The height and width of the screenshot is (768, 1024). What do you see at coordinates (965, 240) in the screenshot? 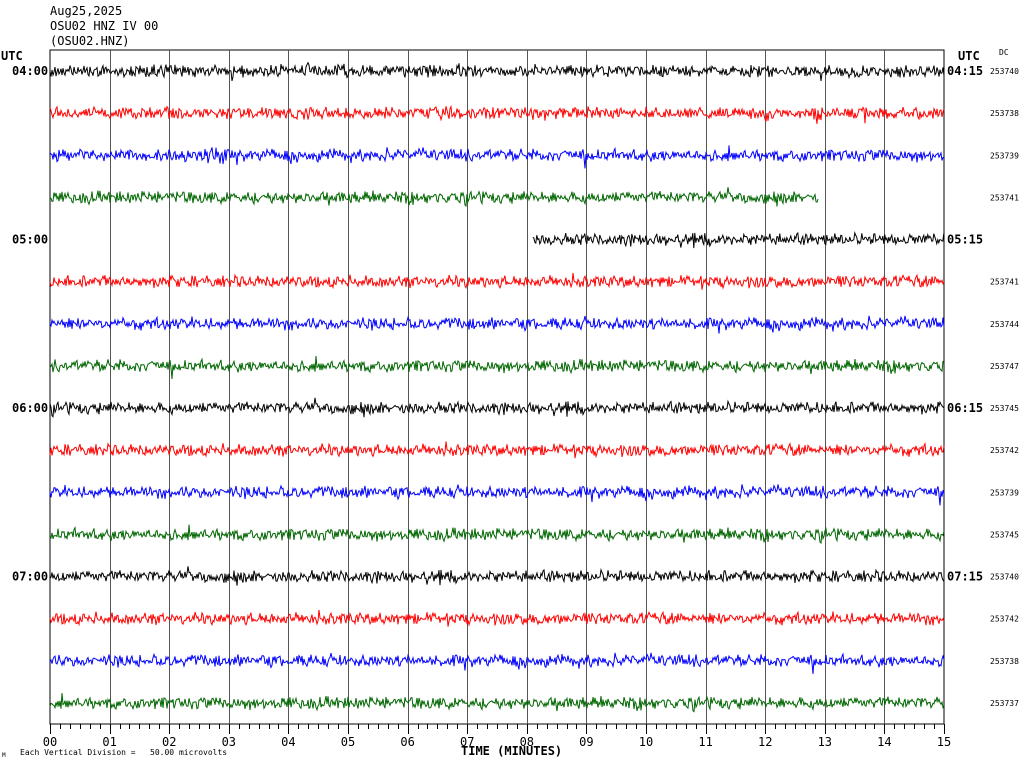
I see `row-end-time: 05:15` at bounding box center [965, 240].